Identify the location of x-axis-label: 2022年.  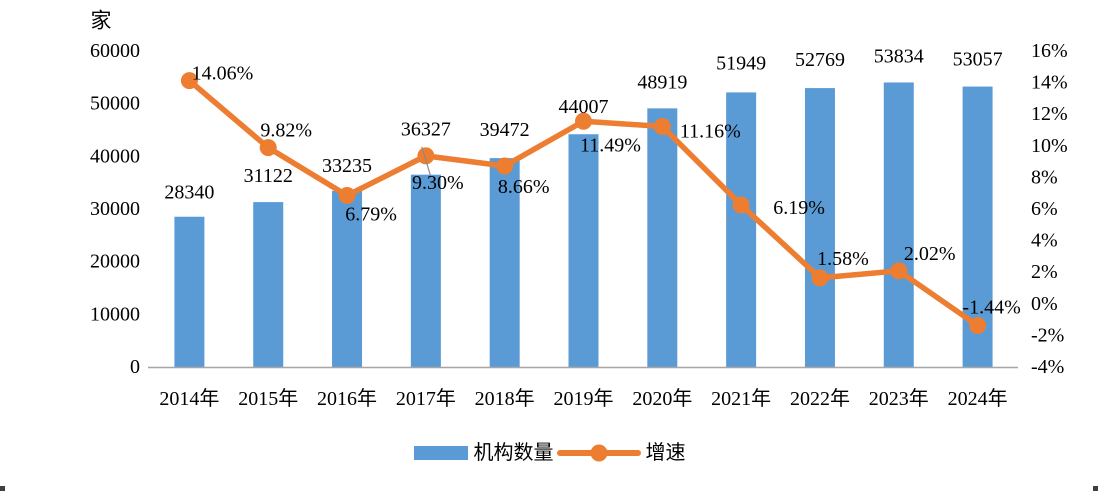
(820, 398).